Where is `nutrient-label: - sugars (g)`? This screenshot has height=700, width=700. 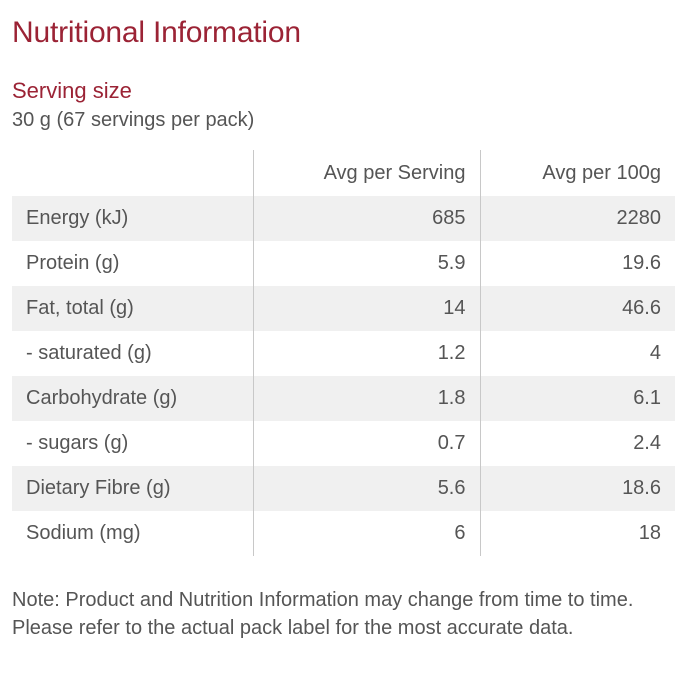 nutrient-label: - sugars (g) is located at coordinates (132, 443).